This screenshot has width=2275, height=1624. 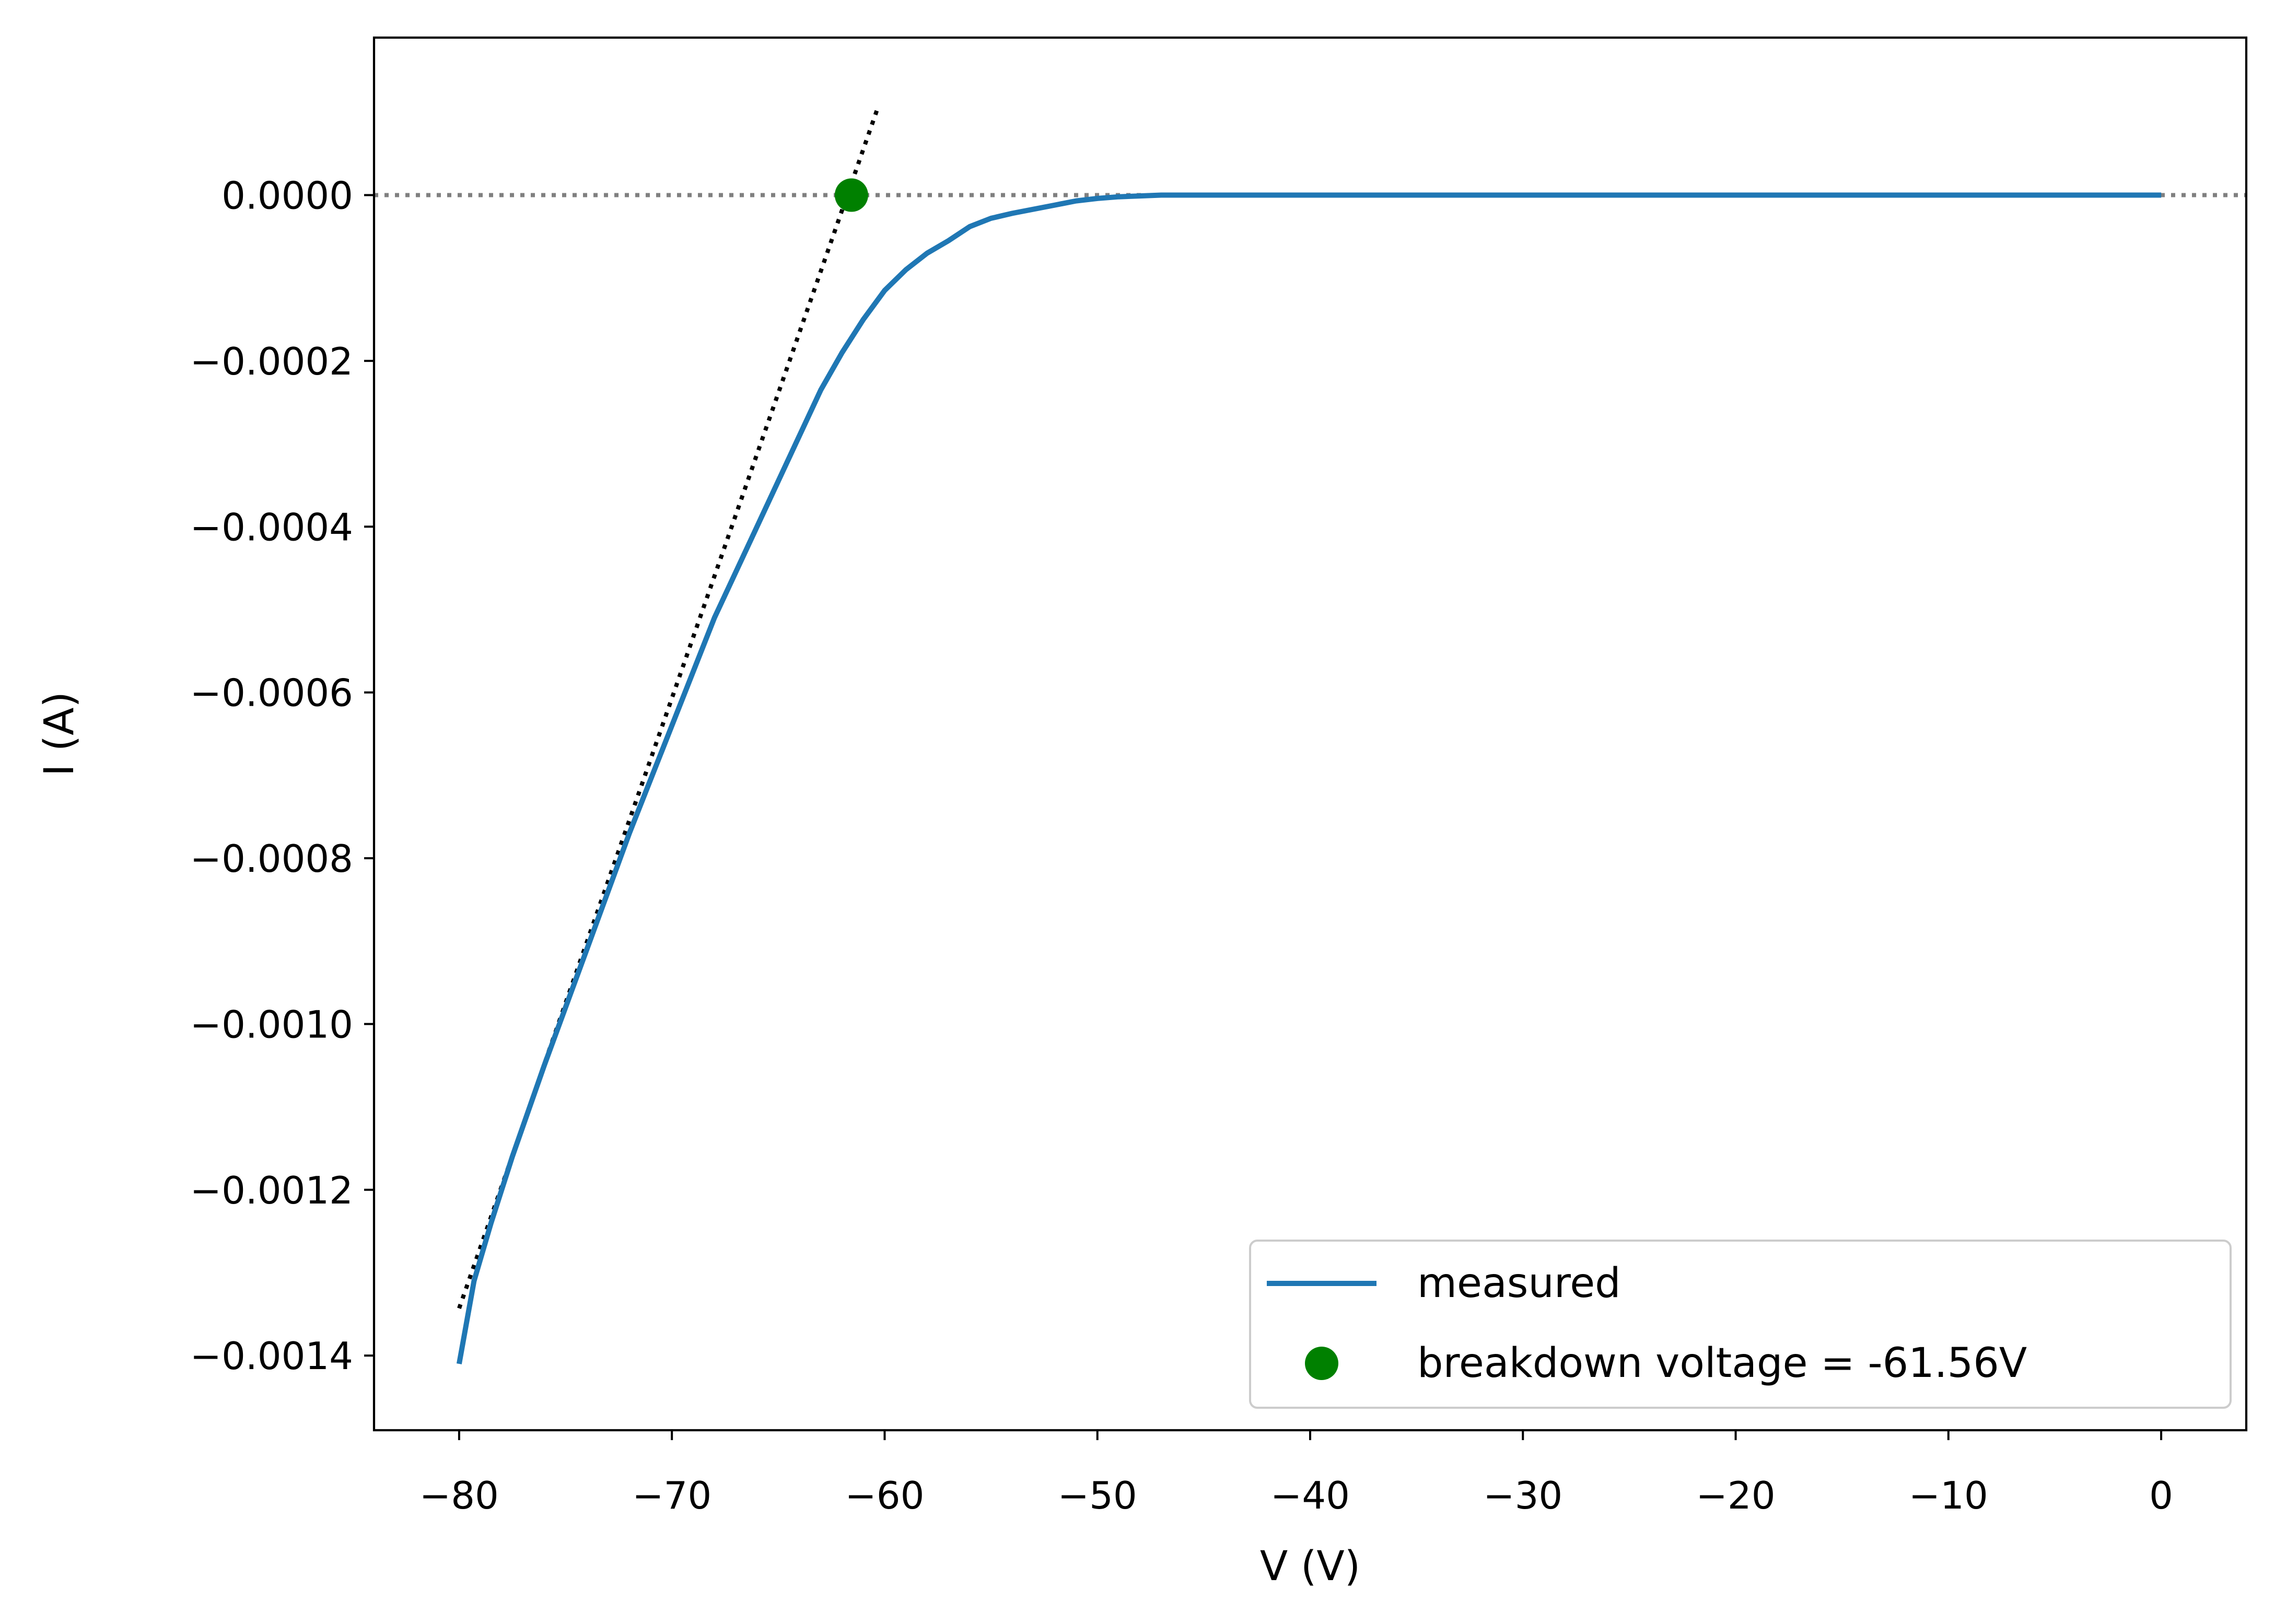 I want to click on legend-label-measured: measured, so click(x=1519, y=1283).